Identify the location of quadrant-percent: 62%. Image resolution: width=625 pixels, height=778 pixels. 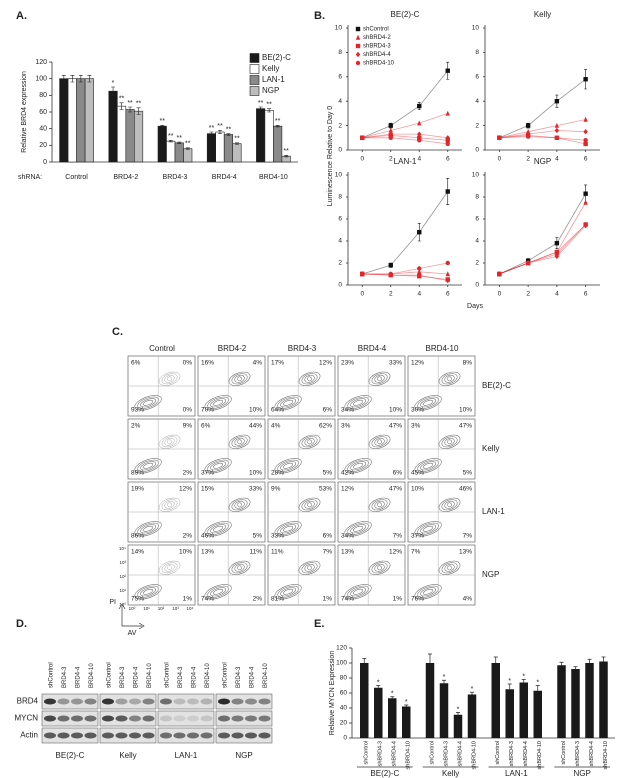
(325, 426).